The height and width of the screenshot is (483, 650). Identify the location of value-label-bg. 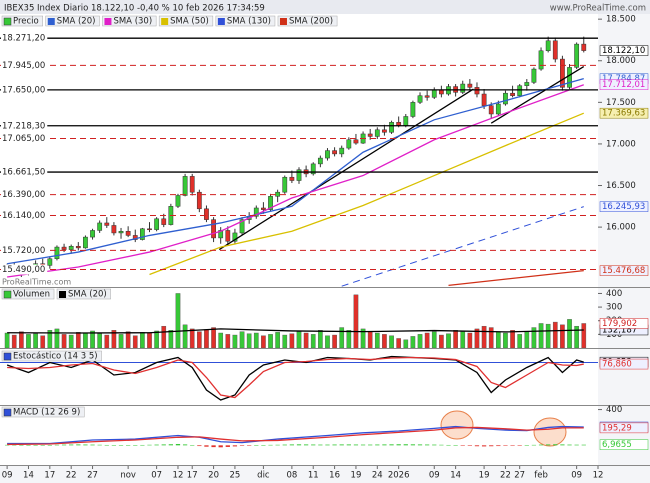
(624, 428).